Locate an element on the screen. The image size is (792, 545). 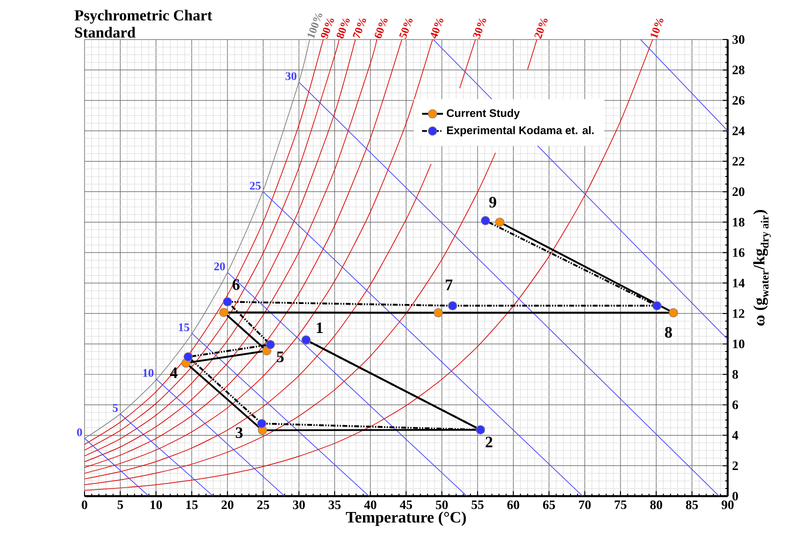
y-tick-label: 14 is located at coordinates (739, 283).